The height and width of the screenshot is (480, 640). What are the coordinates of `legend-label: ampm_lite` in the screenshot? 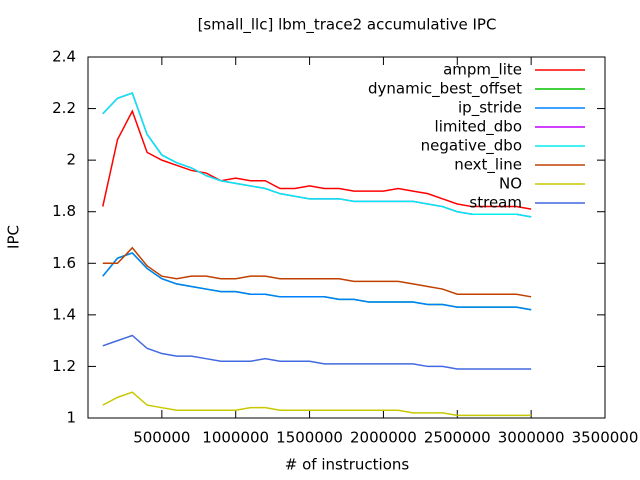 It's located at (482, 70).